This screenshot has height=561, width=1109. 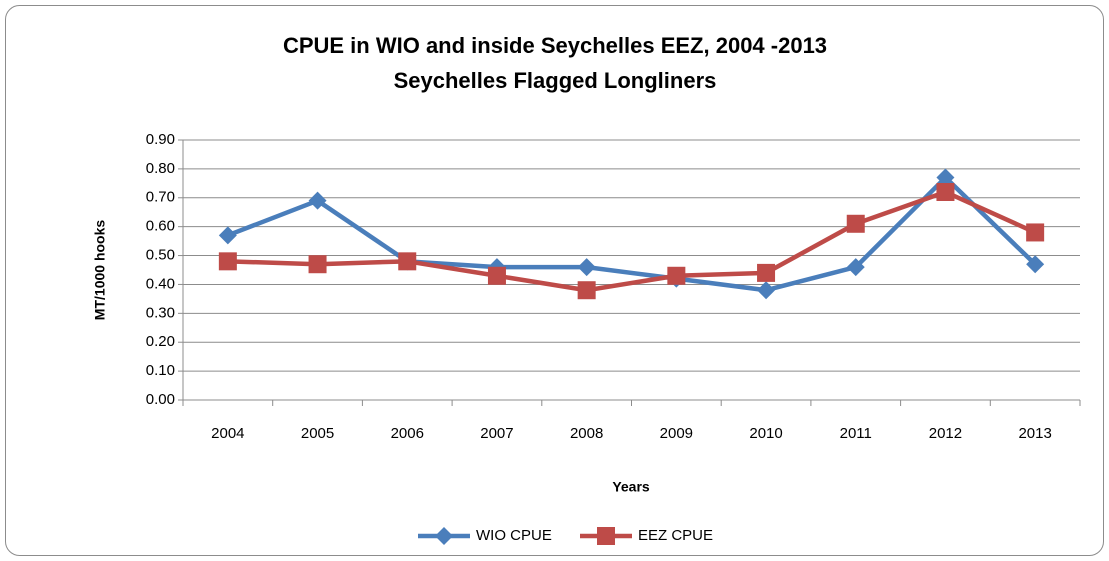 I want to click on y-tick-label: 0.20, so click(x=160, y=341).